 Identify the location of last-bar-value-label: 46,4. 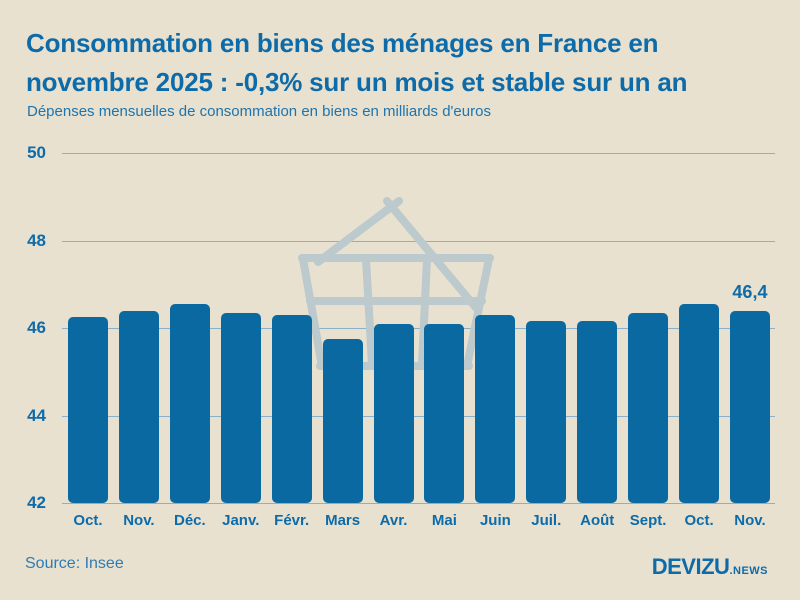
(750, 291).